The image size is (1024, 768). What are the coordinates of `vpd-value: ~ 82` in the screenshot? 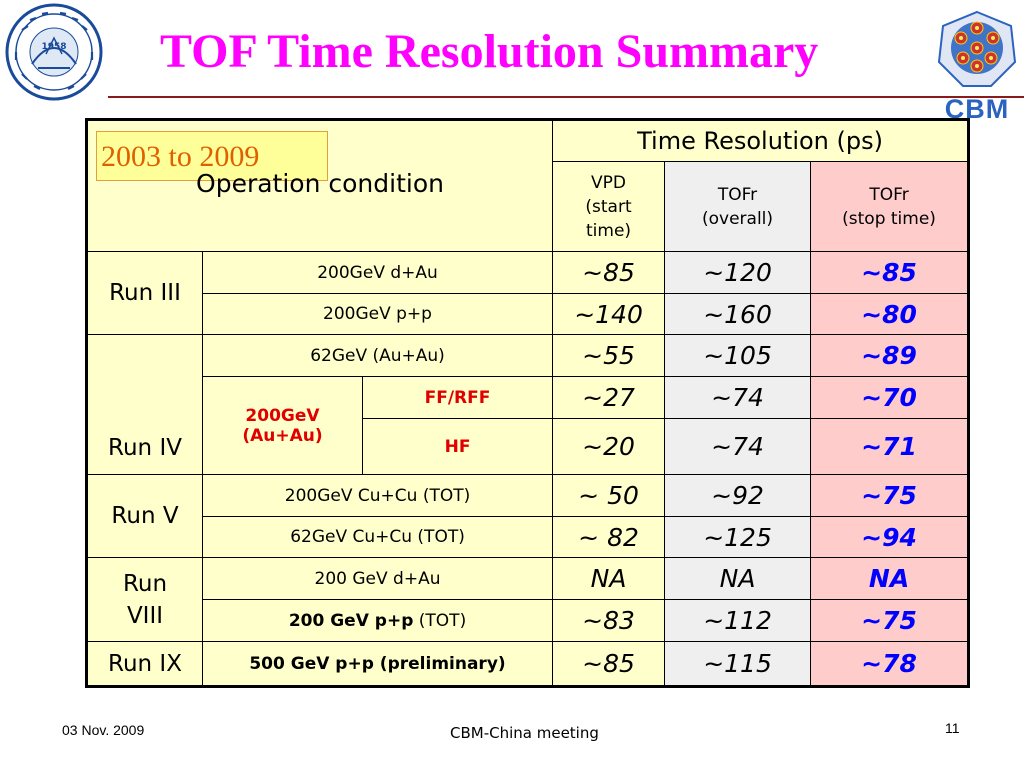 It's located at (609, 537).